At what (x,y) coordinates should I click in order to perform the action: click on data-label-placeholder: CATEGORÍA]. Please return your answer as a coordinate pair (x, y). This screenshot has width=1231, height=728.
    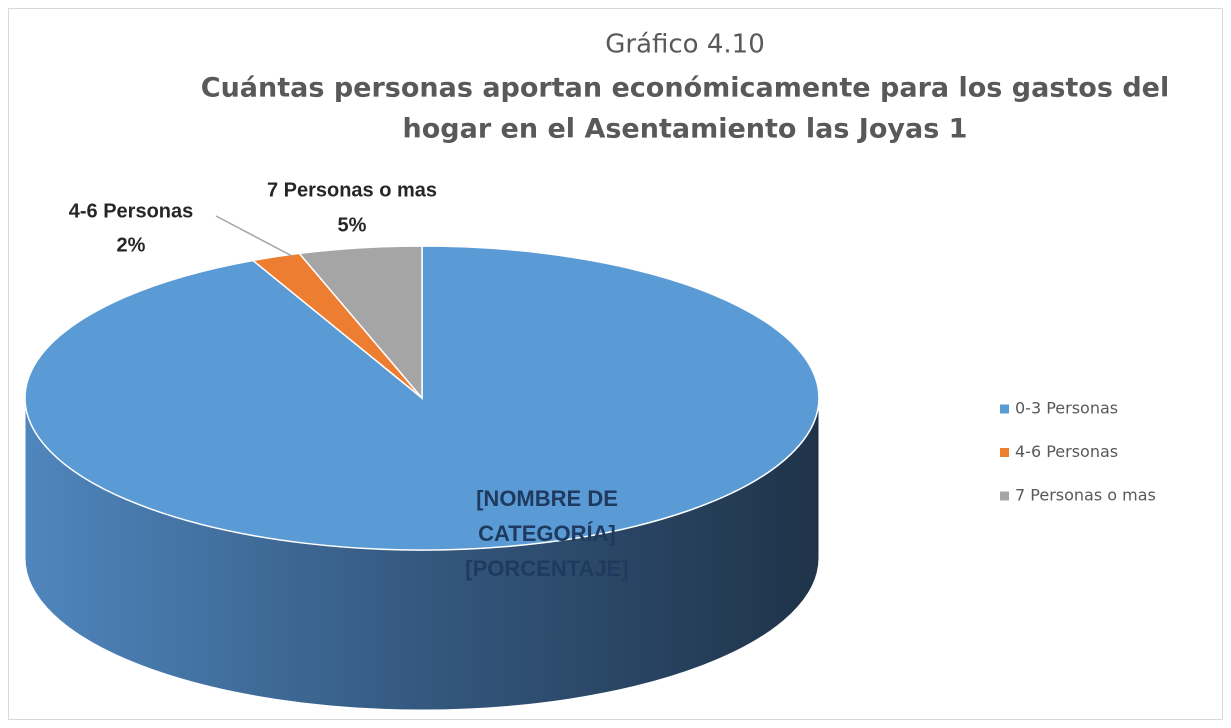
    Looking at the image, I should click on (547, 533).